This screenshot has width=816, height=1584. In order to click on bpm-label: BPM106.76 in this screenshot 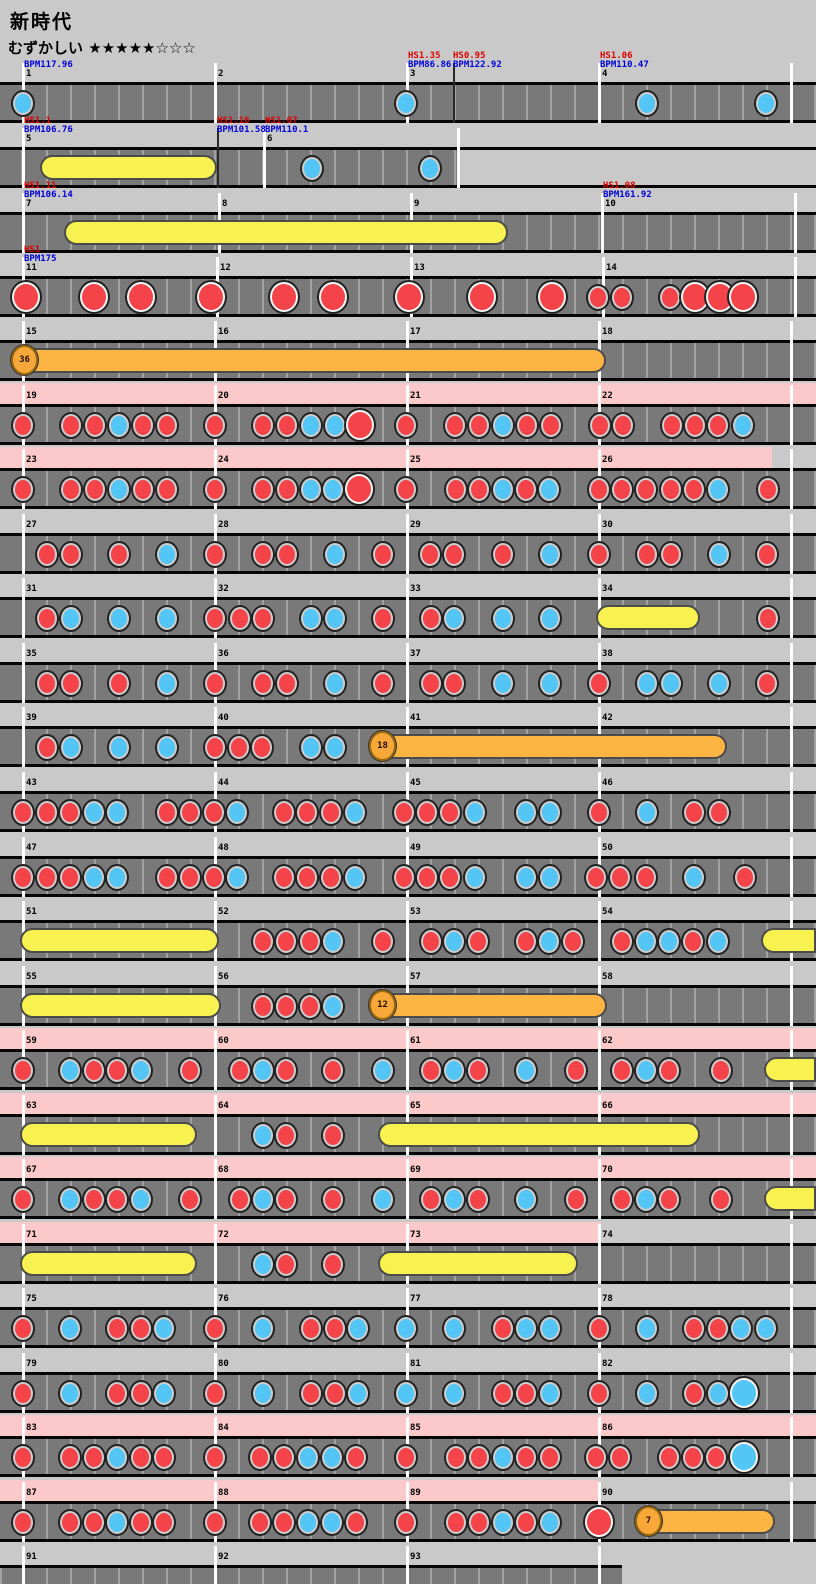, I will do `click(48, 130)`.